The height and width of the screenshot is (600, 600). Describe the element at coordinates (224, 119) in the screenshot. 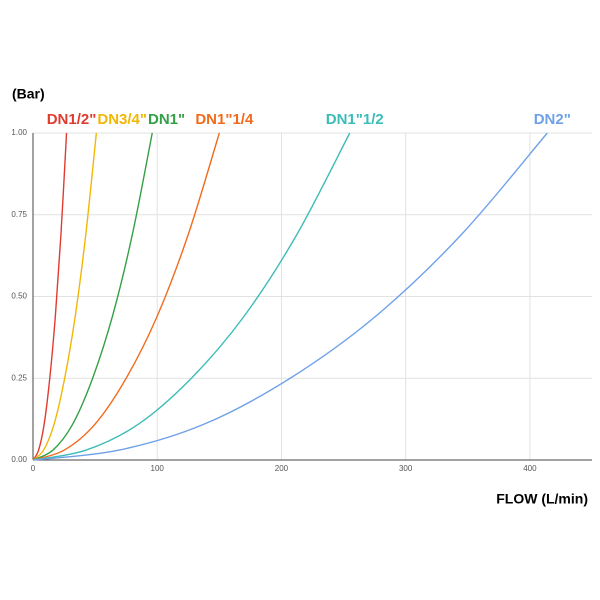

I see `series-label: DN1"1/4` at that location.